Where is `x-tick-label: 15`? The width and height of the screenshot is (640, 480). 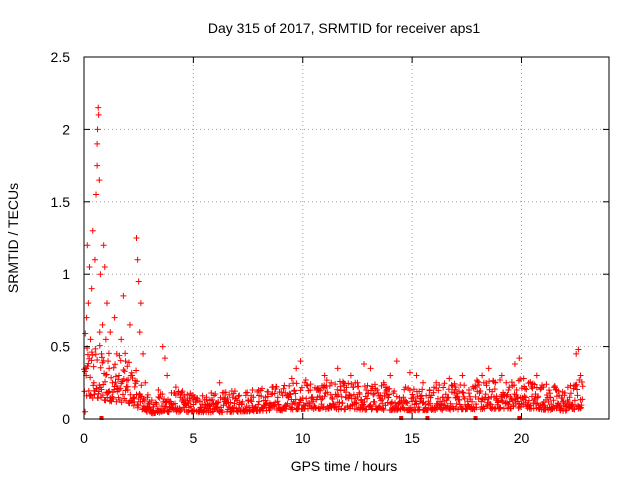 x-tick-label: 15 is located at coordinates (412, 438).